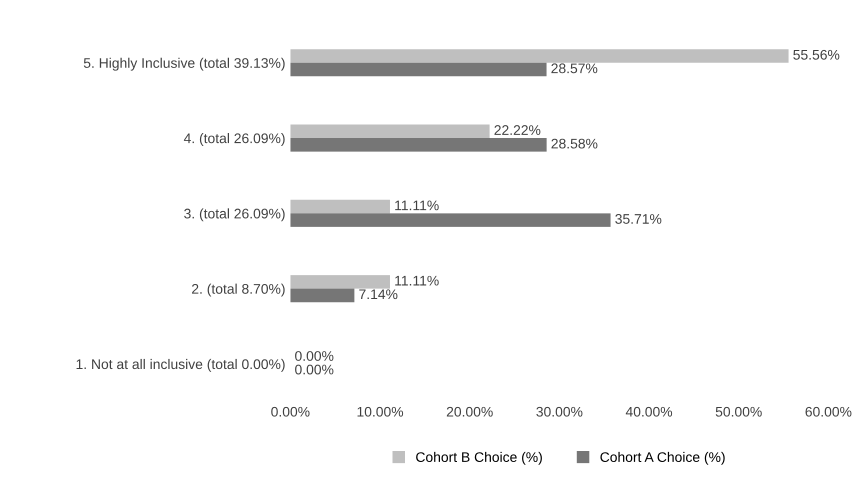 This screenshot has width=854, height=502. I want to click on legend-label: Cohort A Choice (%), so click(662, 458).